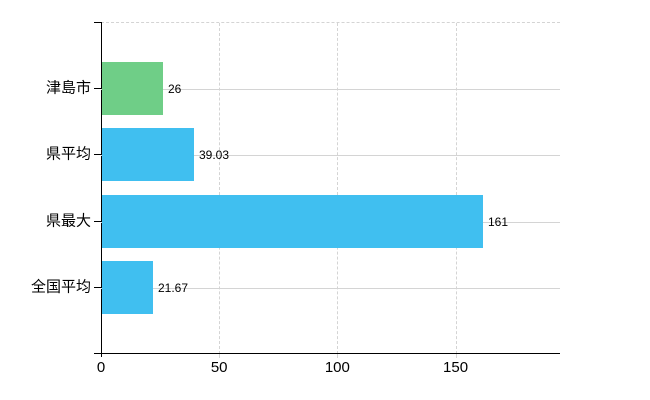  What do you see at coordinates (214, 155) in the screenshot?
I see `value-label-1: 39.03` at bounding box center [214, 155].